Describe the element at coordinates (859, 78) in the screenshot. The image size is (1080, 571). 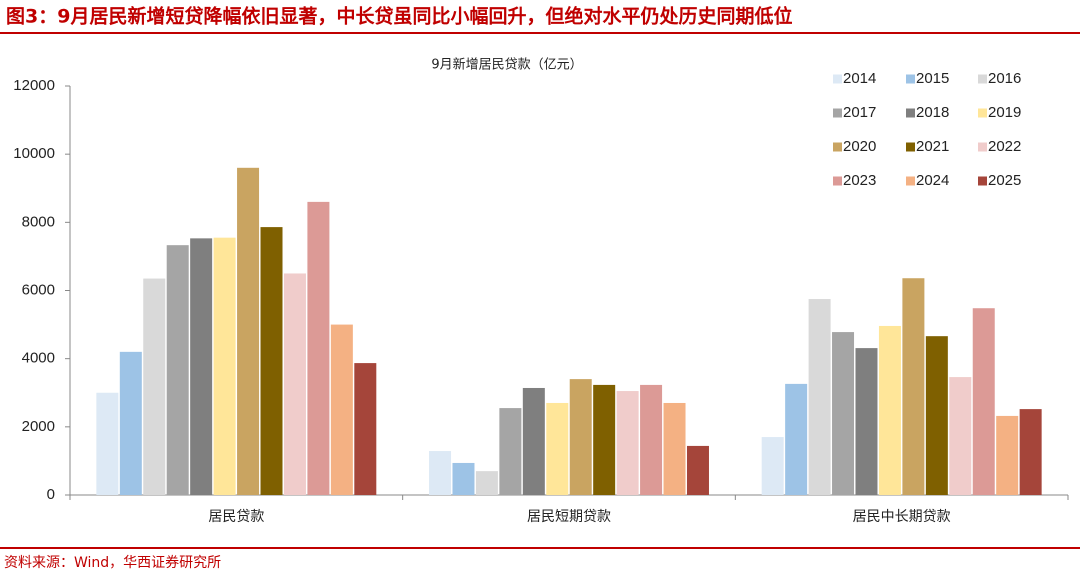
I see `legend-label: 2014` at that location.